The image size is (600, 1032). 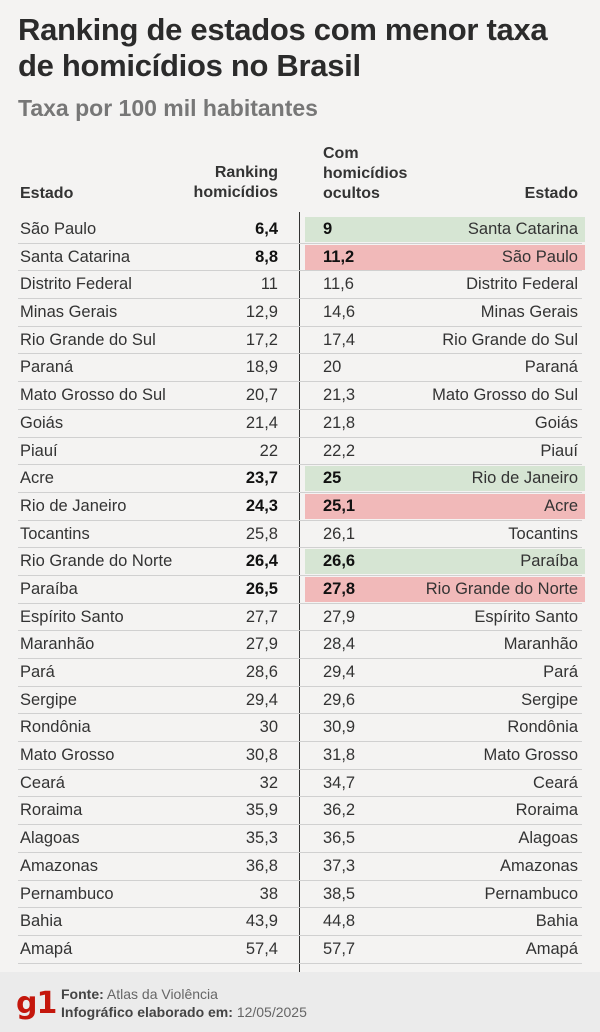 I want to click on table-row: Maranhão 27,9 28,4 Maranhão, so click(x=300, y=645).